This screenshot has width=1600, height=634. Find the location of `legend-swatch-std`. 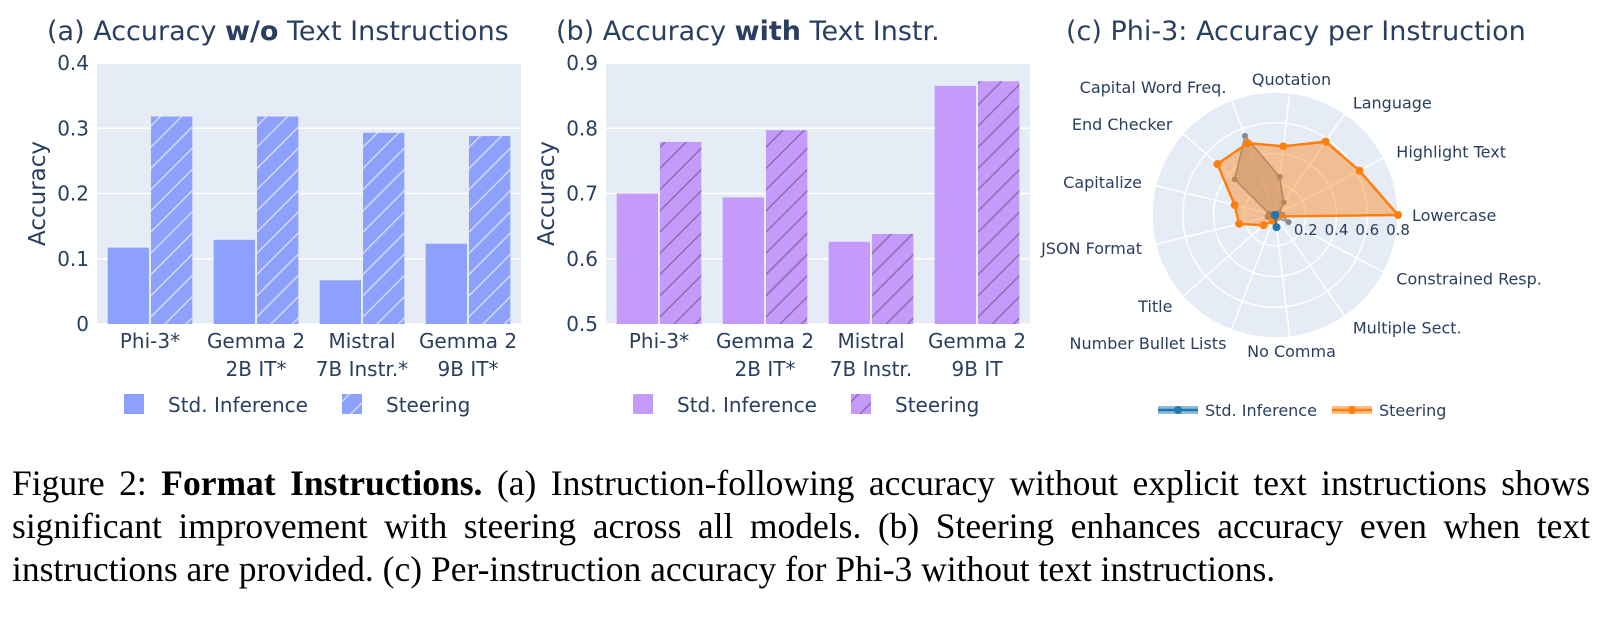

legend-swatch-std is located at coordinates (643, 404).